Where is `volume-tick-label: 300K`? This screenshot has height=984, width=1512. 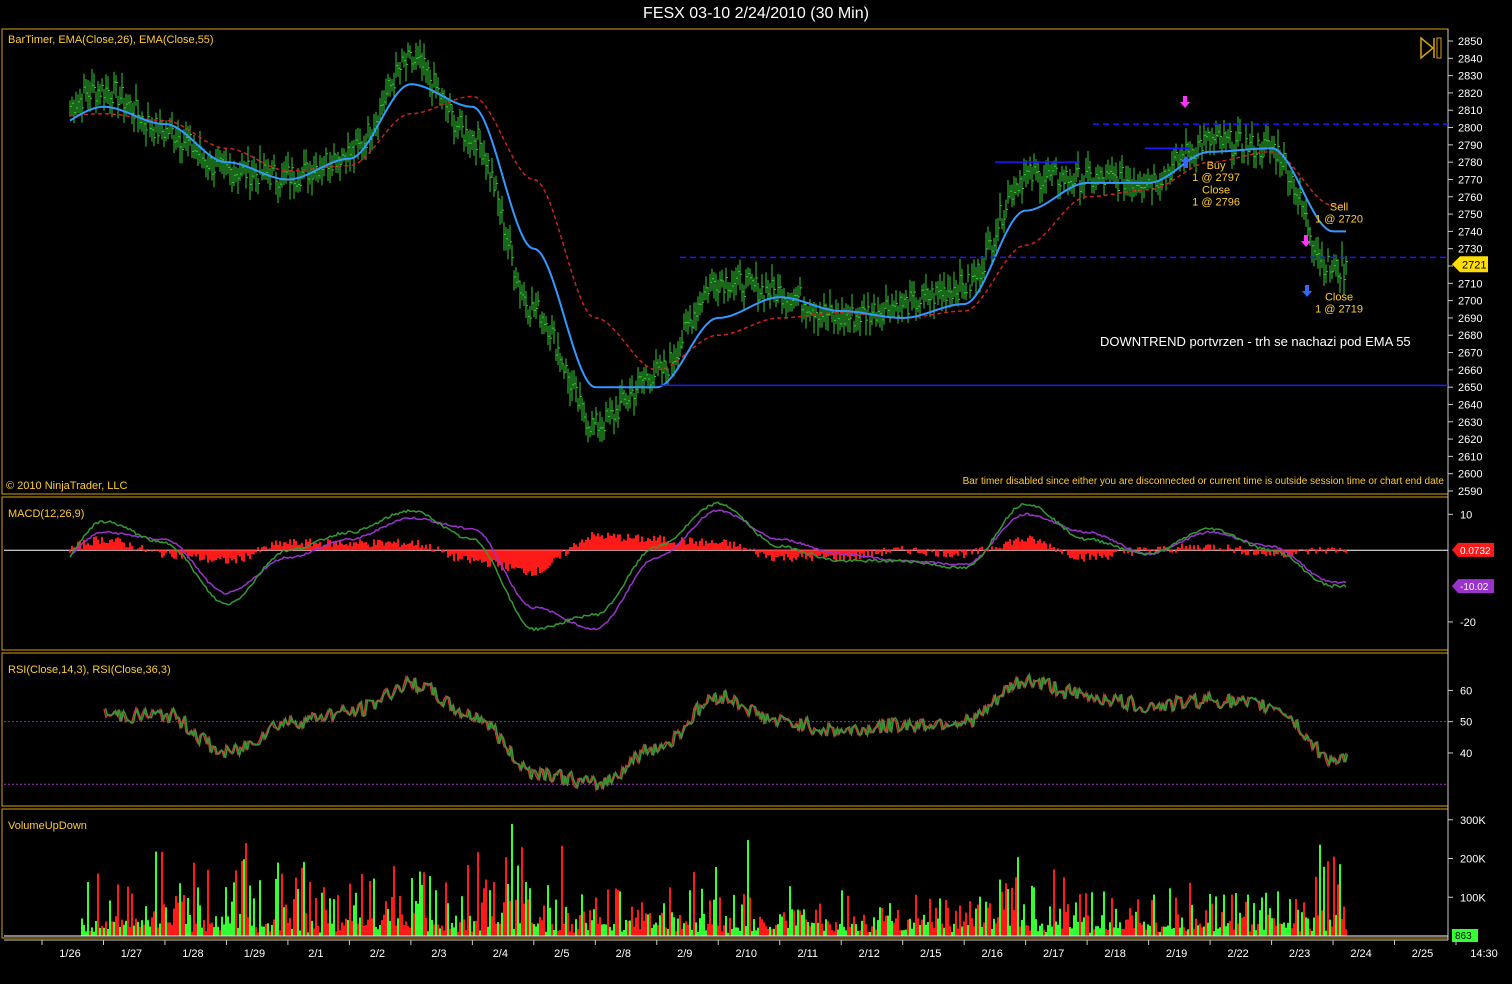
volume-tick-label: 300K is located at coordinates (1473, 821).